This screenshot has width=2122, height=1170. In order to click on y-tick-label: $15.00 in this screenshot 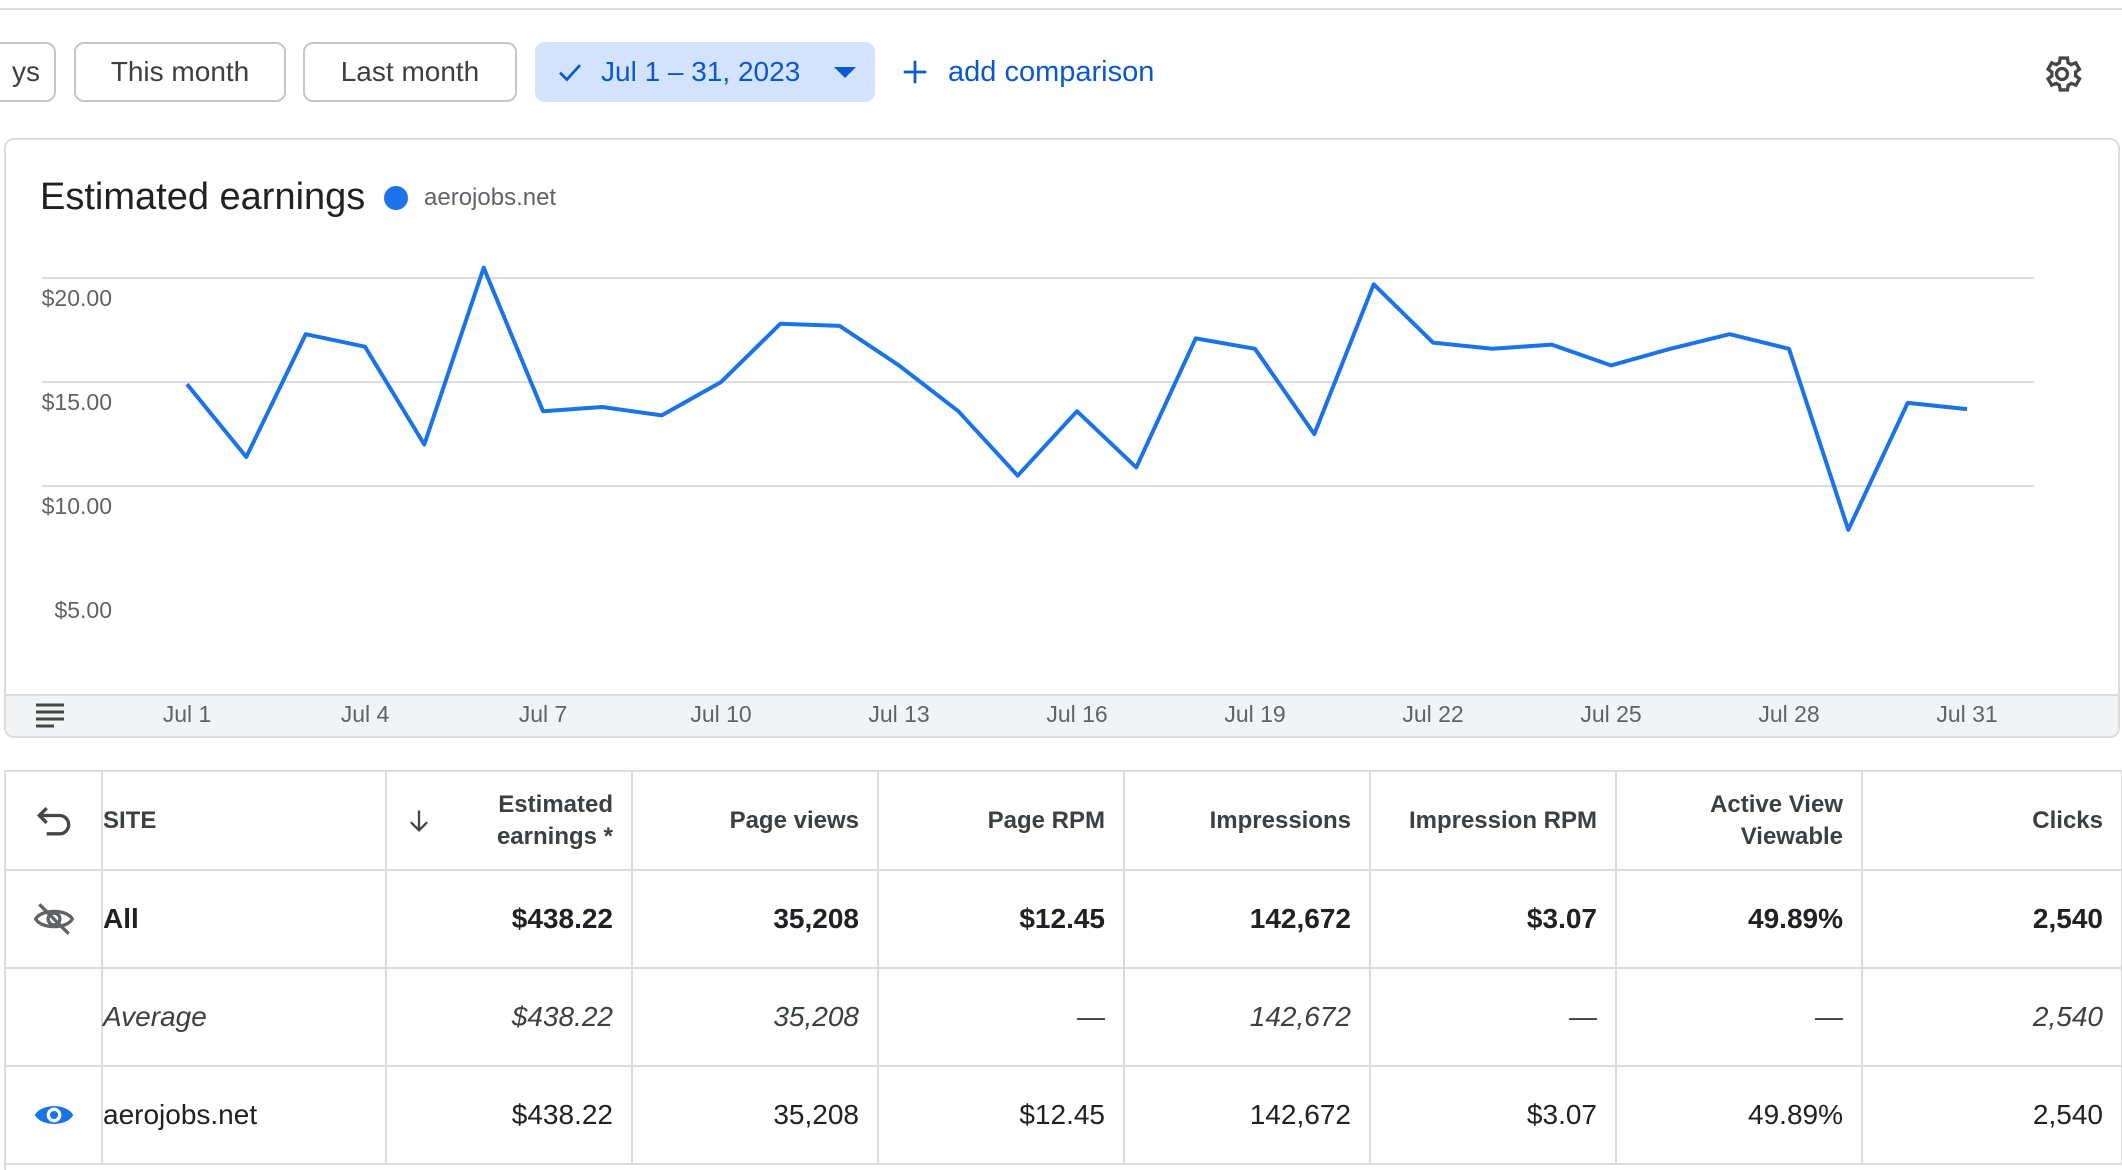, I will do `click(77, 402)`.